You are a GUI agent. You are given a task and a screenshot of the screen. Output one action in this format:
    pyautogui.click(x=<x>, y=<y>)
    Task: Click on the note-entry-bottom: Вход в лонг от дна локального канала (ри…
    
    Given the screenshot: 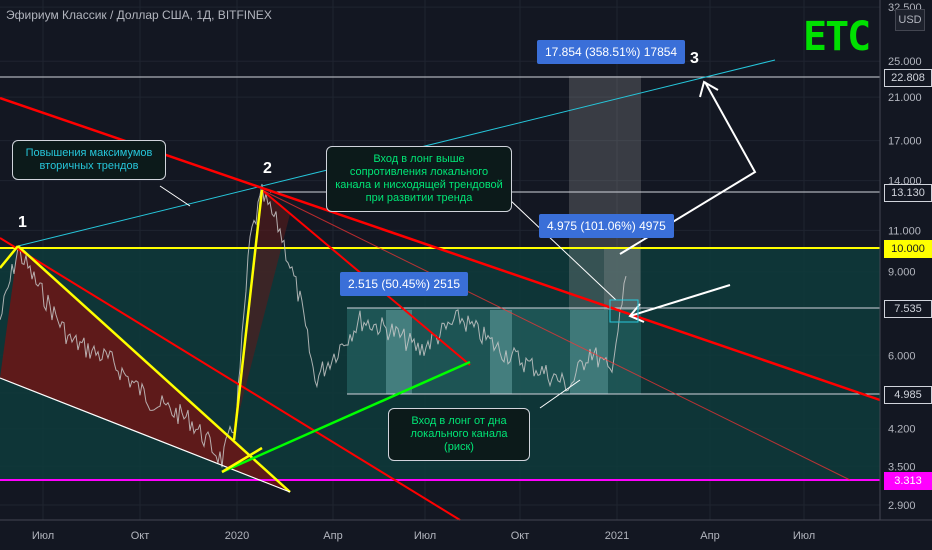 What is the action you would take?
    pyautogui.click(x=459, y=434)
    